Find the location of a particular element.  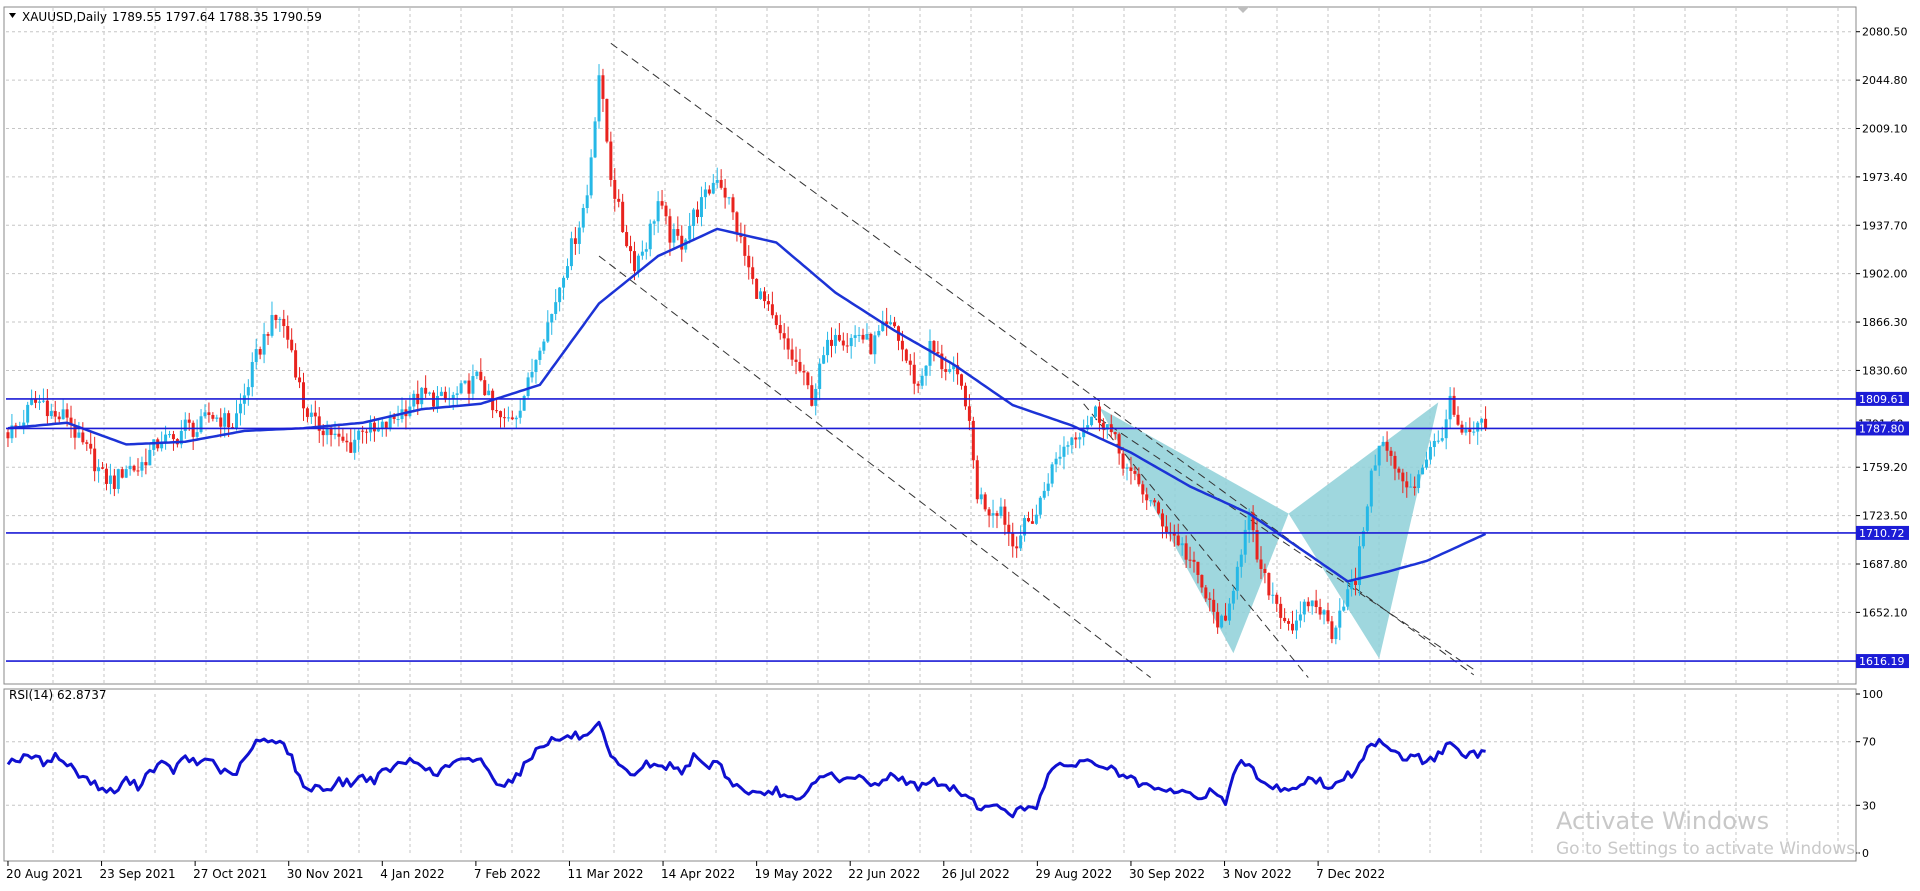

price-tick-label: 1902.00 is located at coordinates (1885, 274).